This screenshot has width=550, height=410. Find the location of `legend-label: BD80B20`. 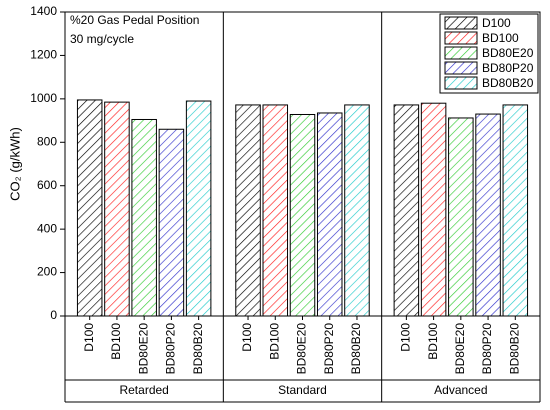

legend-label: BD80B20 is located at coordinates (508, 83).